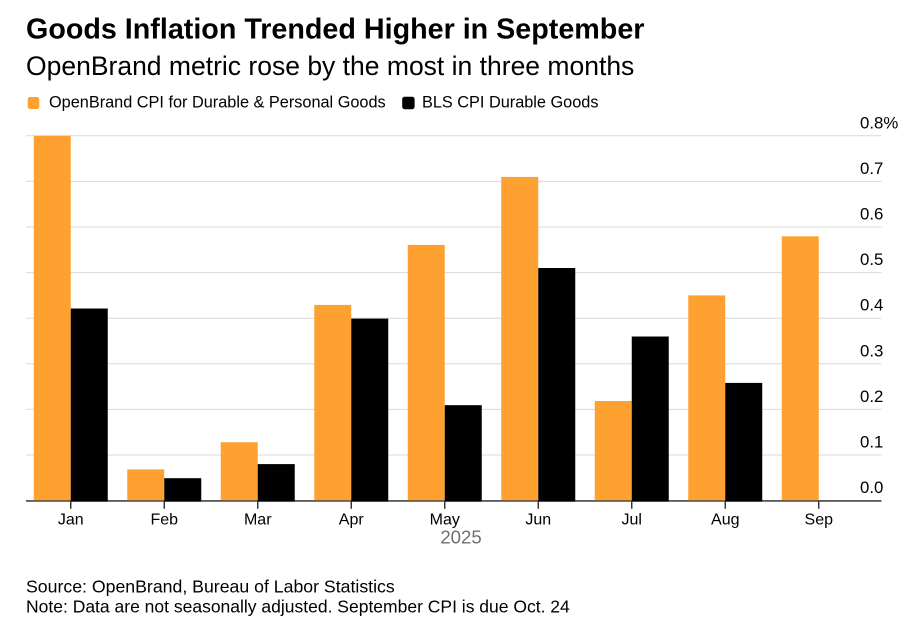 The width and height of the screenshot is (905, 630). What do you see at coordinates (164, 520) in the screenshot?
I see `svg-text: Feb` at bounding box center [164, 520].